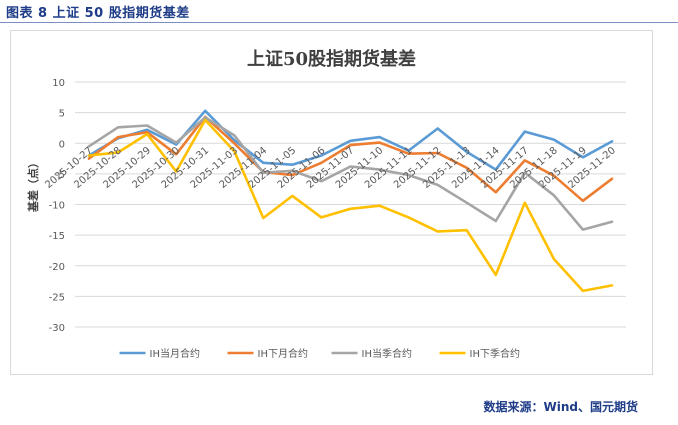 Image resolution: width=678 pixels, height=425 pixels. What do you see at coordinates (495, 353) in the screenshot?
I see `legend-label: IH下季合约` at bounding box center [495, 353].